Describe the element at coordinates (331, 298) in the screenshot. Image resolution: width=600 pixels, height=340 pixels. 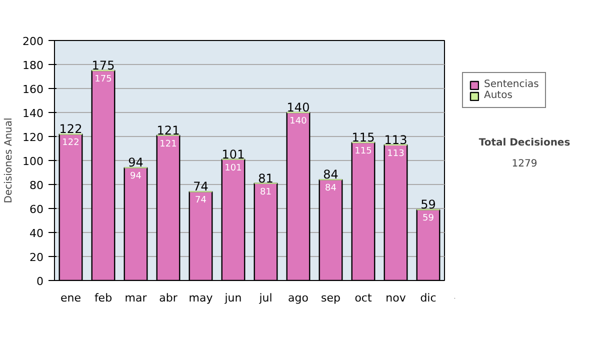
I see `x-tick-label: sep` at that location.